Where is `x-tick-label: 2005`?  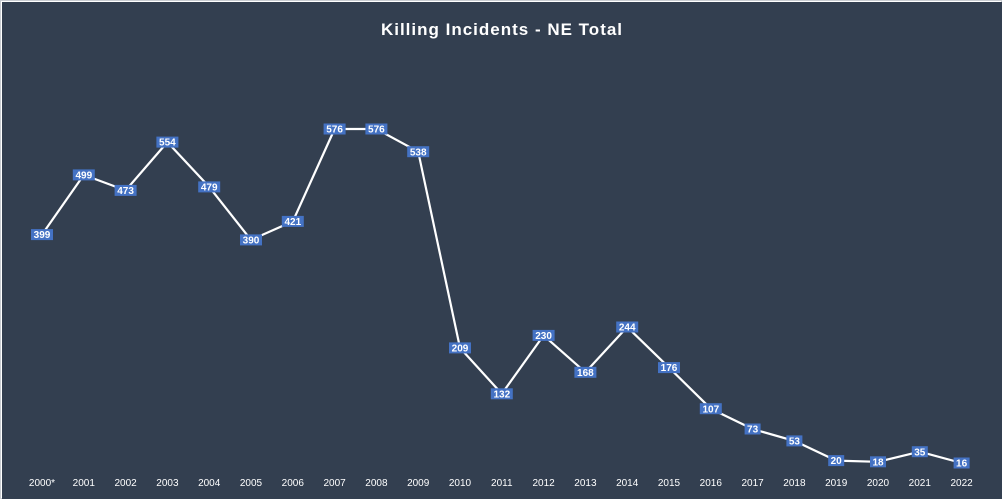 x-tick-label: 2005 is located at coordinates (251, 483).